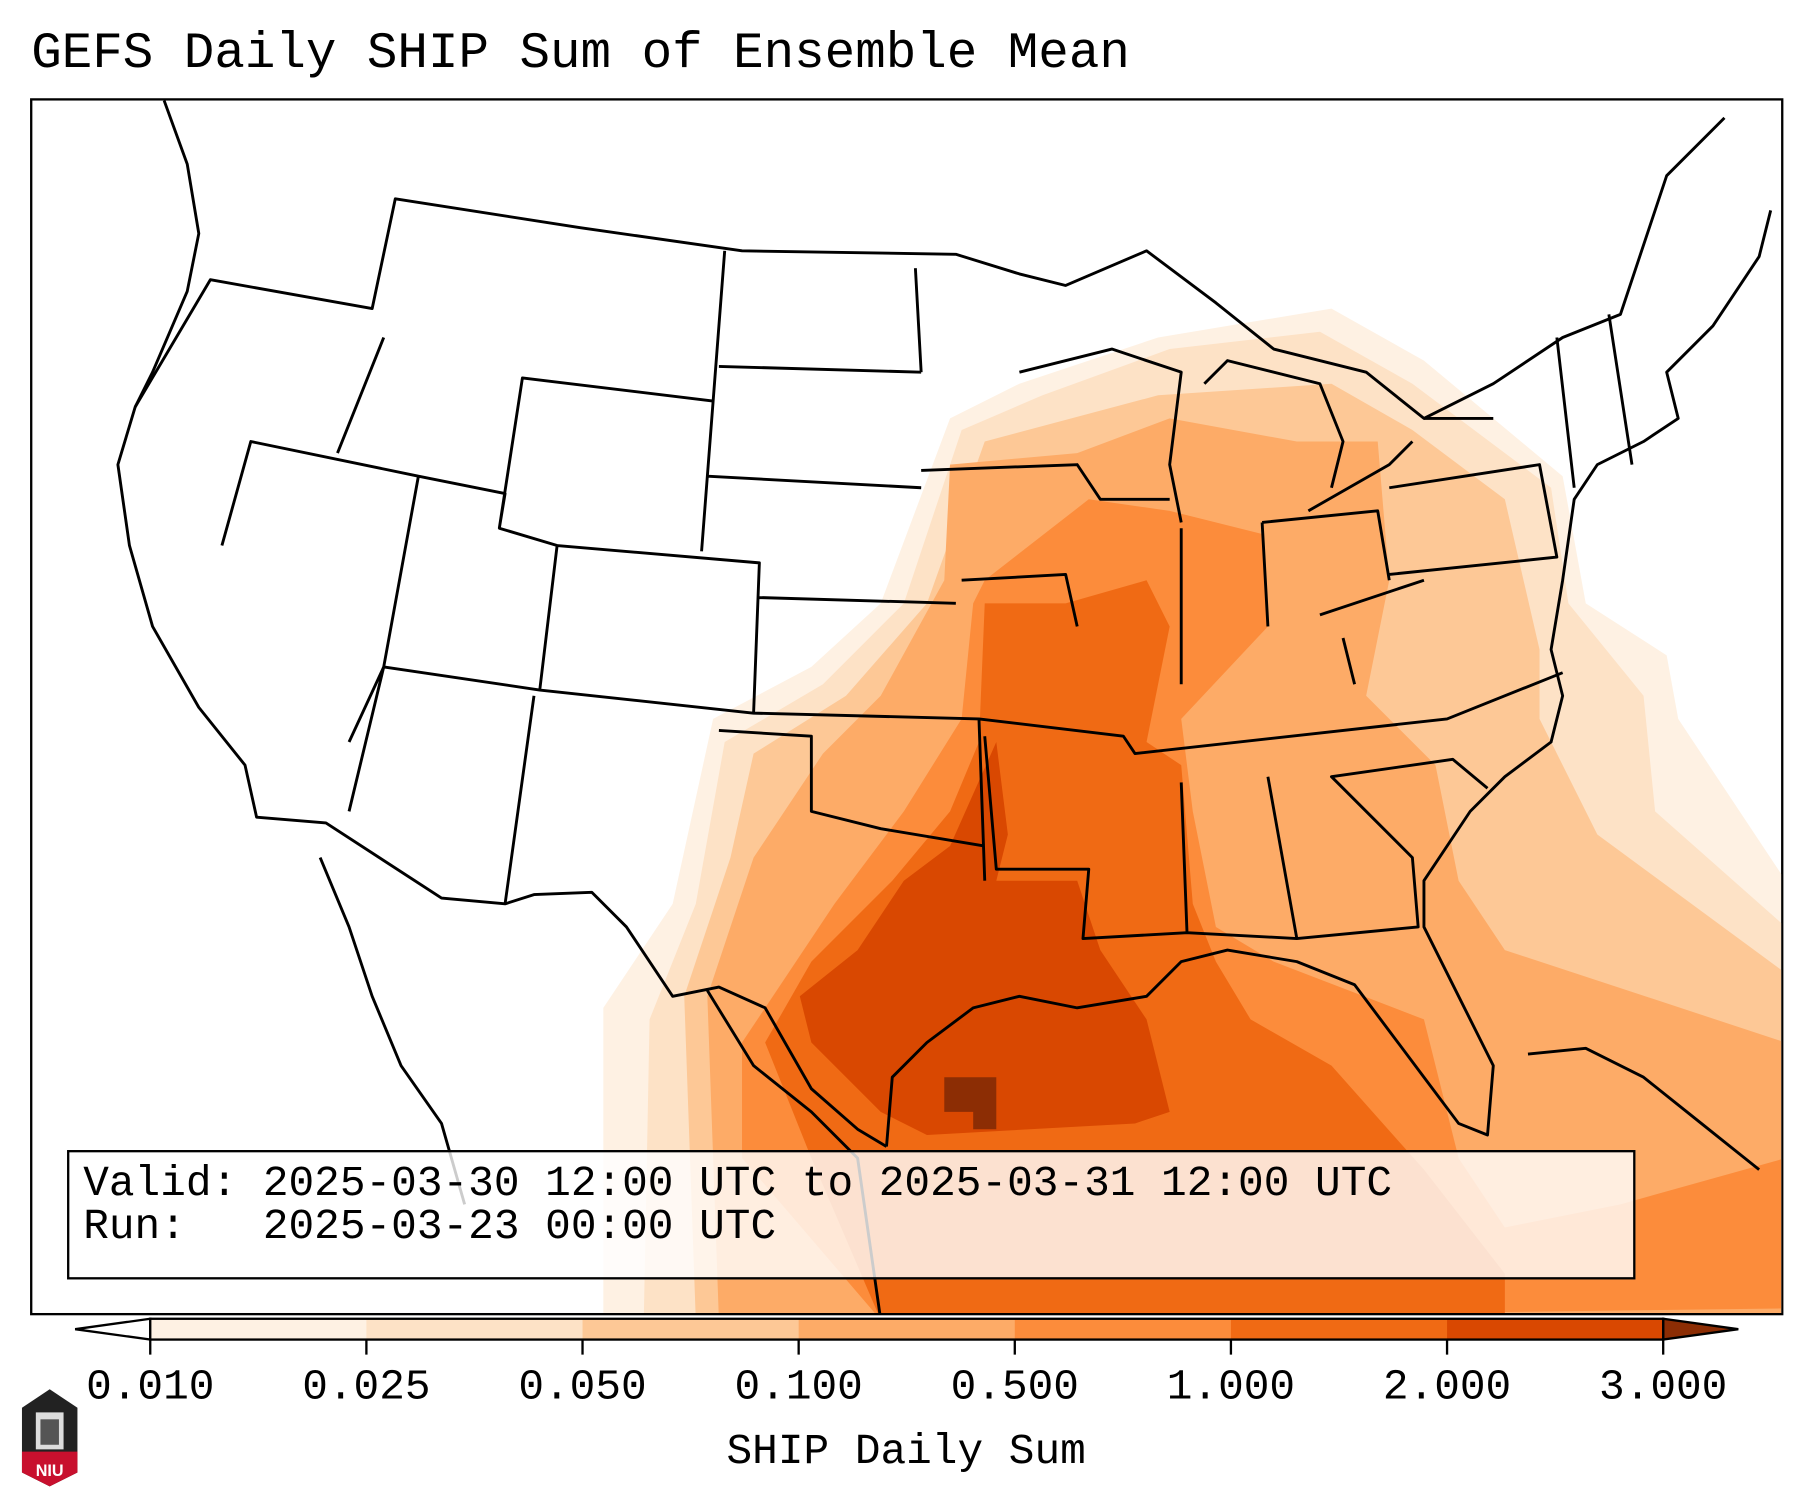  What do you see at coordinates (582, 1388) in the screenshot?
I see `colorbar-tick-label: 0.050` at bounding box center [582, 1388].